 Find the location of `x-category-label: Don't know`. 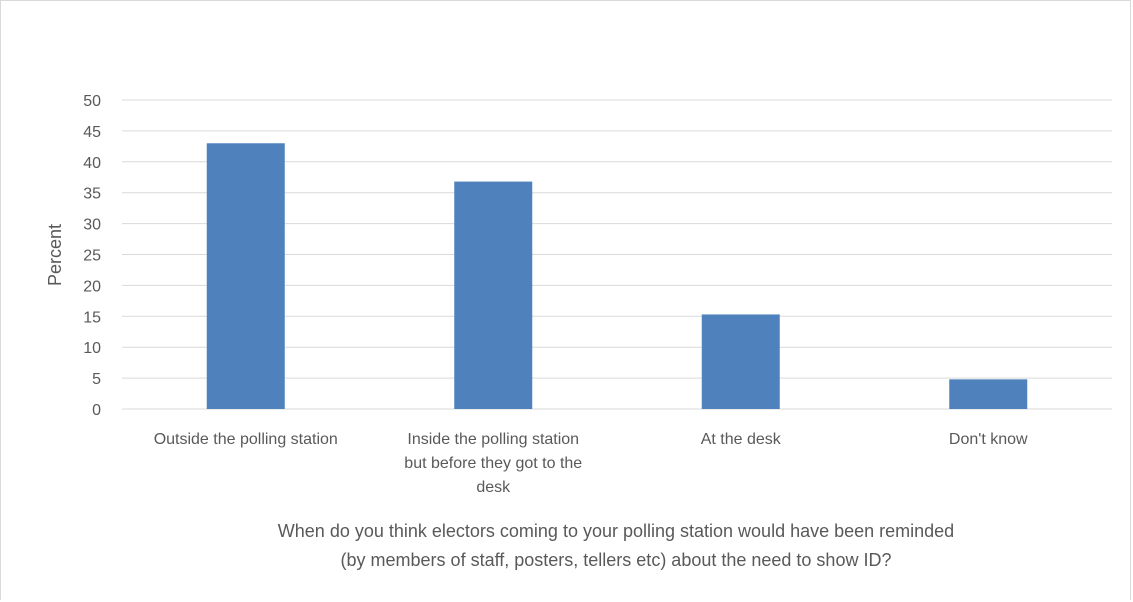

x-category-label: Don't know is located at coordinates (988, 439).